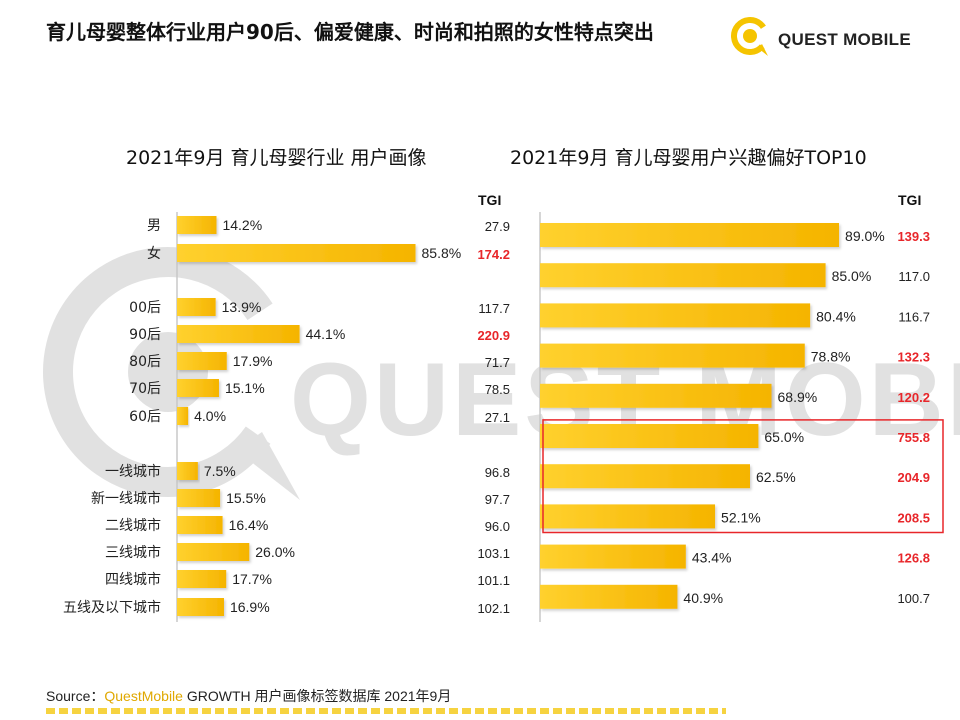  Describe the element at coordinates (145, 389) in the screenshot. I see `left-category-label: 70后` at that location.